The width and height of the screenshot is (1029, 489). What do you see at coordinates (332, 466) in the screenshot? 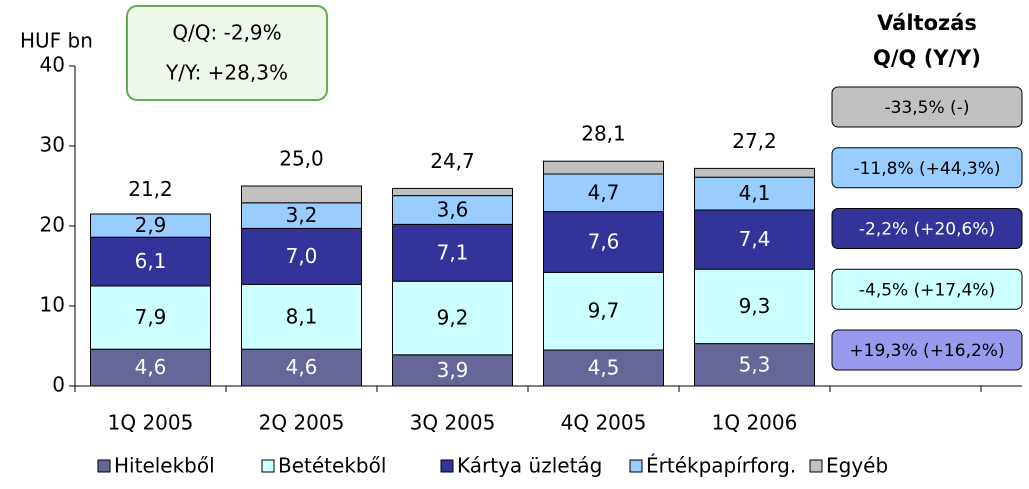
I see `legend-label: Betétekből` at bounding box center [332, 466].